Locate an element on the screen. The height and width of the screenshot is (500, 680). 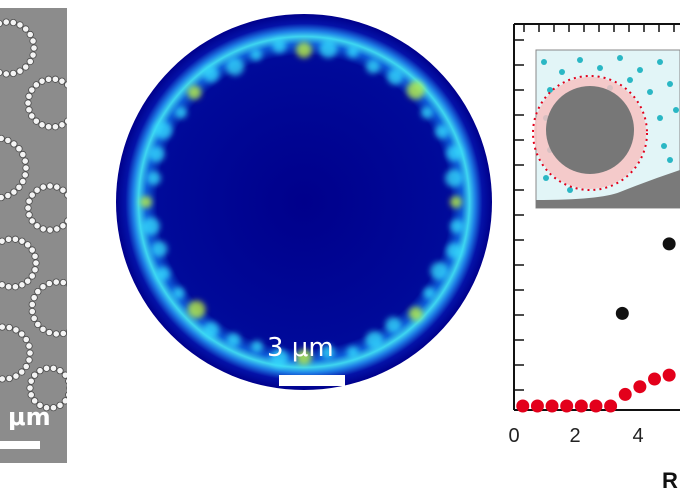
inset-schematic is located at coordinates (606, 129).